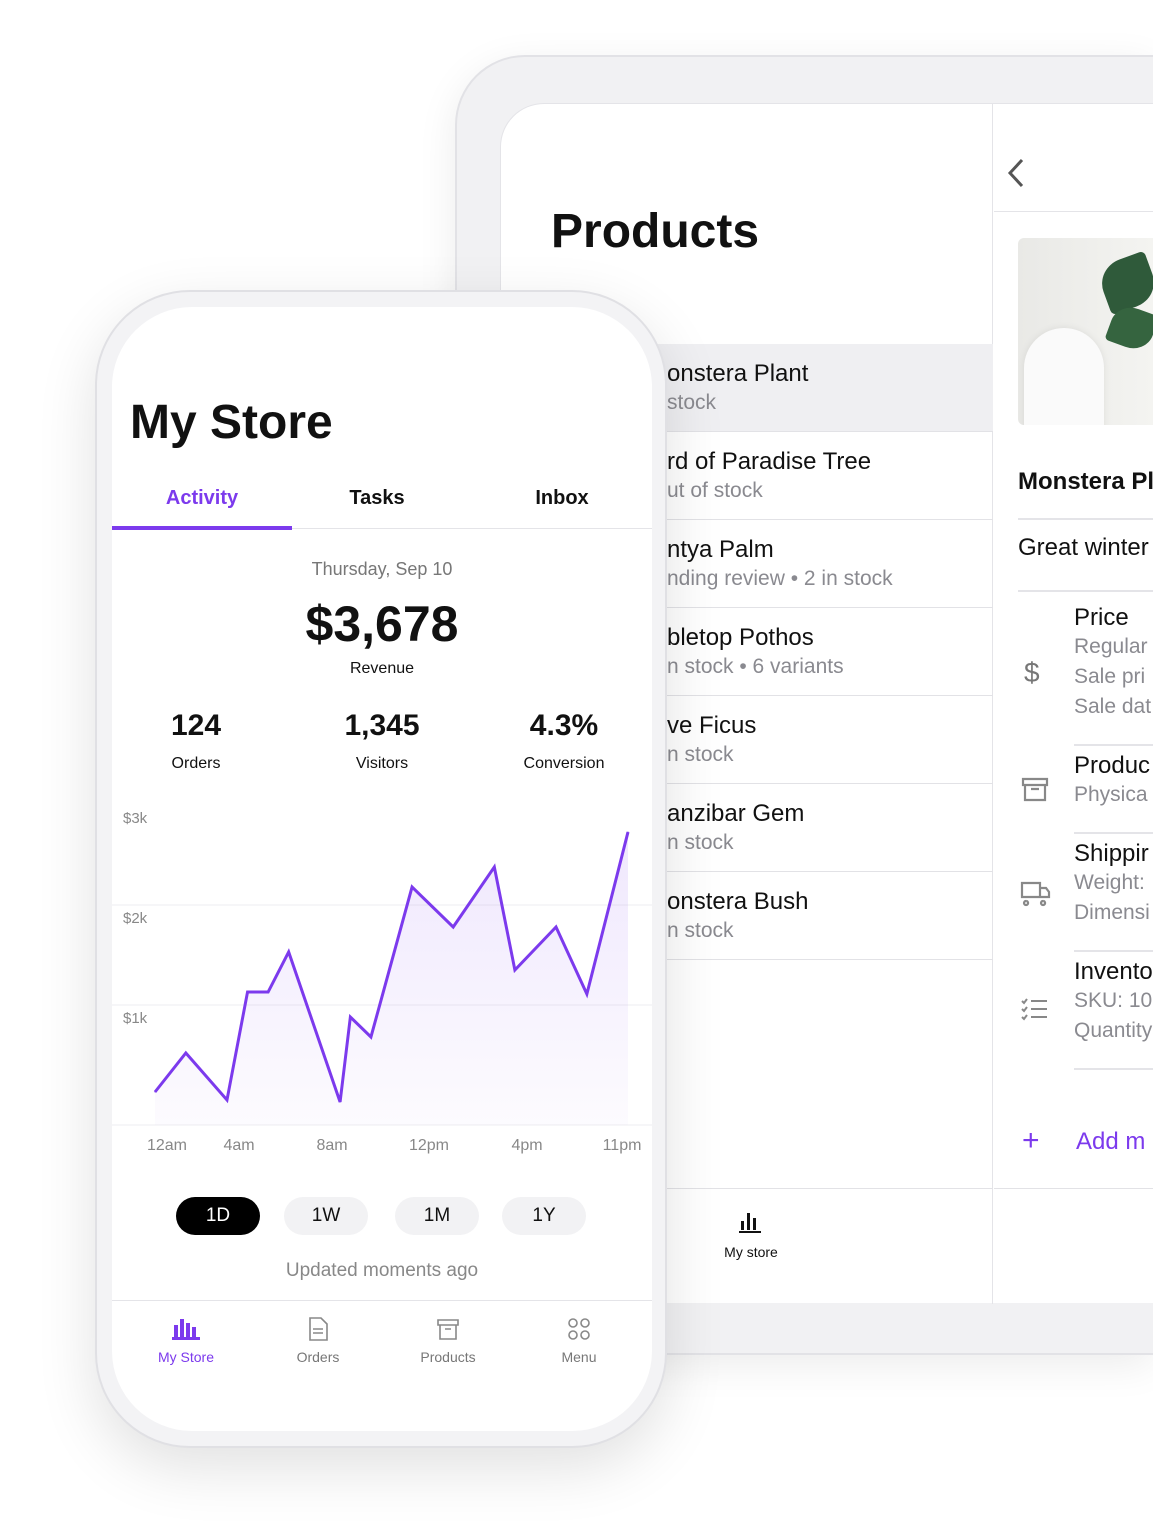 The image size is (1153, 1536). Describe the element at coordinates (429, 1145) in the screenshot. I see `x-tick-label: 12pm` at that location.